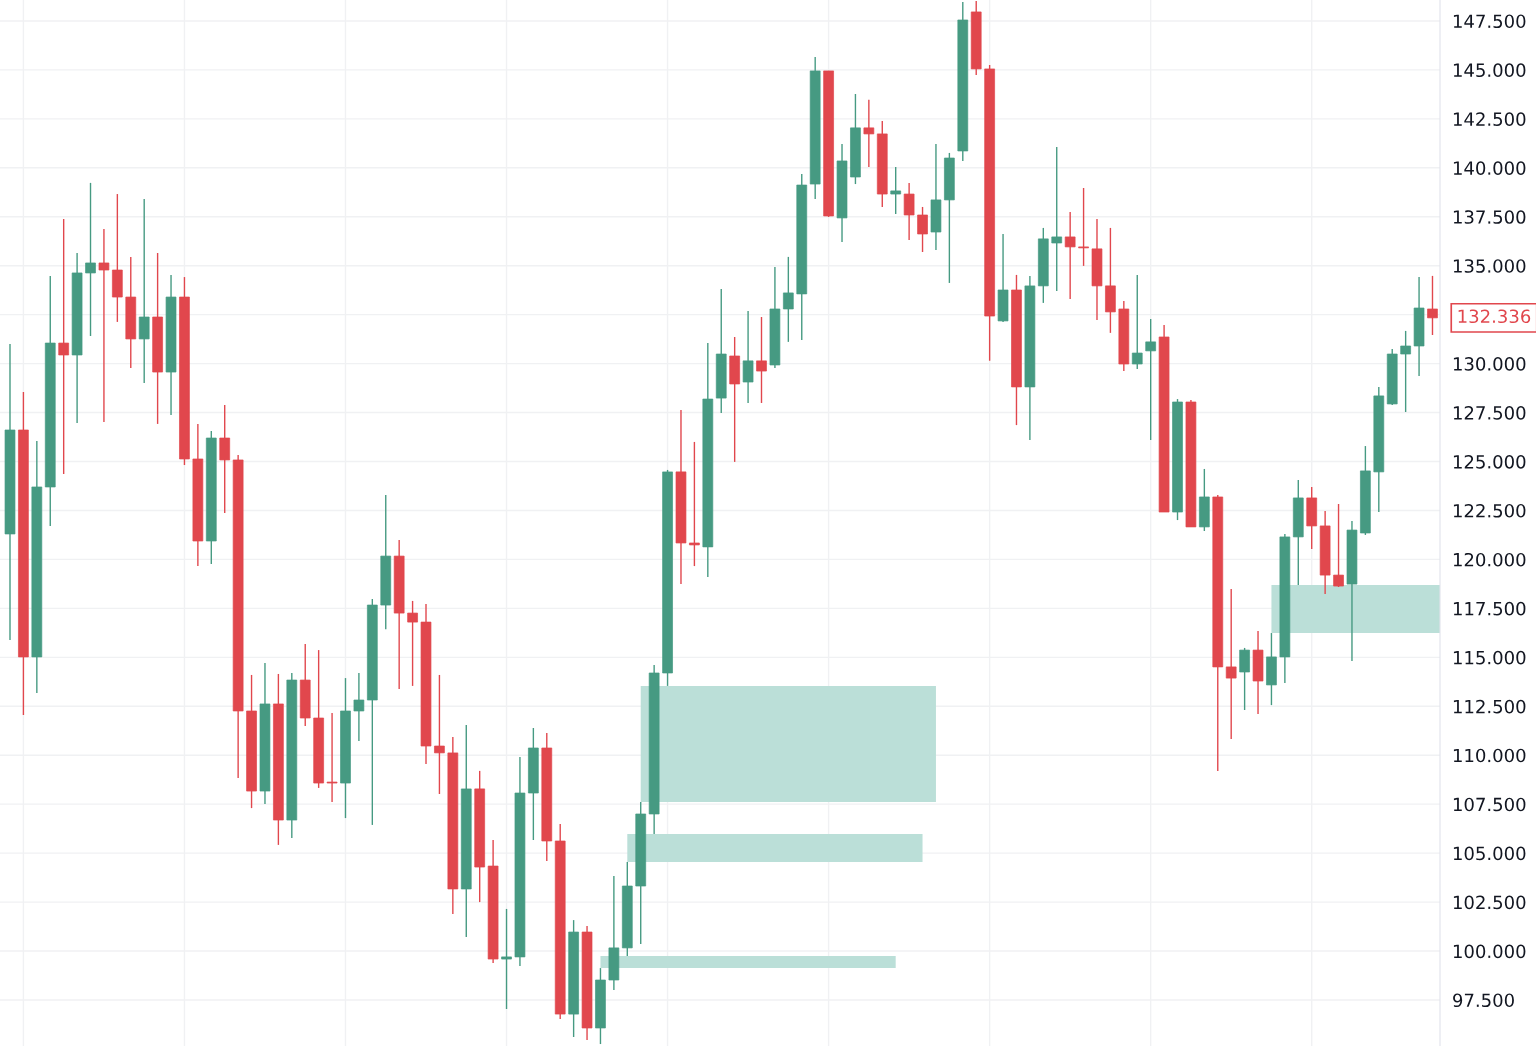 Image resolution: width=1536 pixels, height=1046 pixels. What do you see at coordinates (1489, 510) in the screenshot?
I see `y-tick-label: 122.500` at bounding box center [1489, 510].